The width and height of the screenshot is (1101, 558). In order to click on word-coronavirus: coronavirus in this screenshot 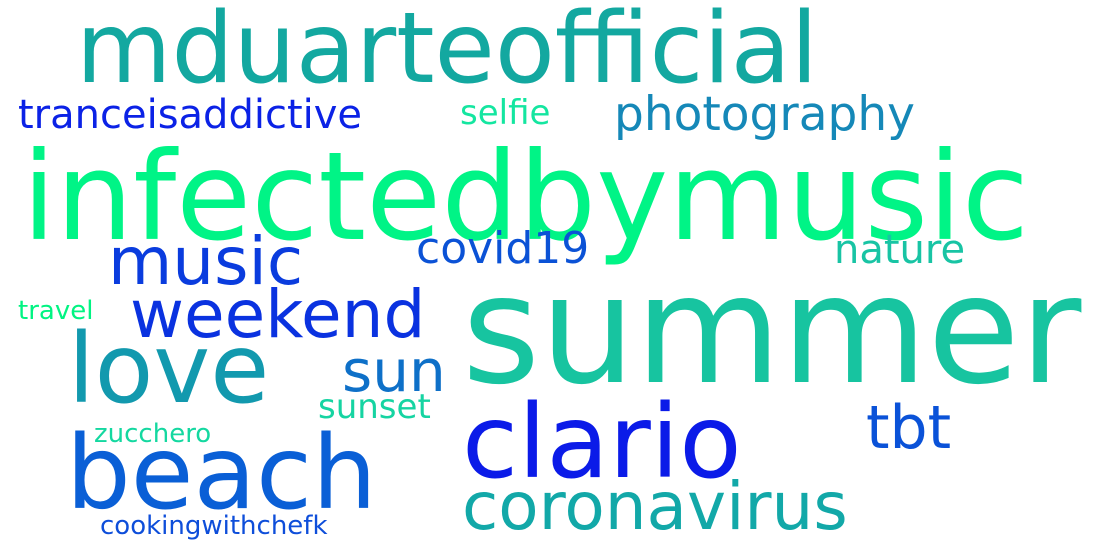, I will do `click(655, 506)`.